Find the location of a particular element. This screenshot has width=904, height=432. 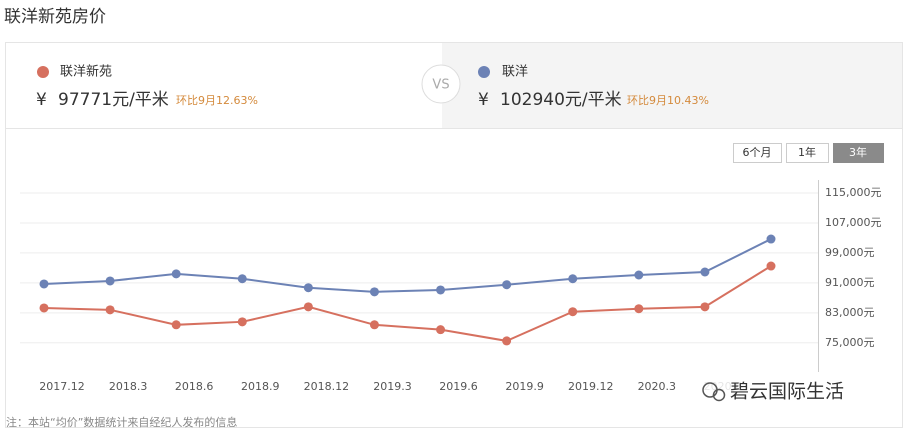

right-price: 102940元/平米 is located at coordinates (561, 100).